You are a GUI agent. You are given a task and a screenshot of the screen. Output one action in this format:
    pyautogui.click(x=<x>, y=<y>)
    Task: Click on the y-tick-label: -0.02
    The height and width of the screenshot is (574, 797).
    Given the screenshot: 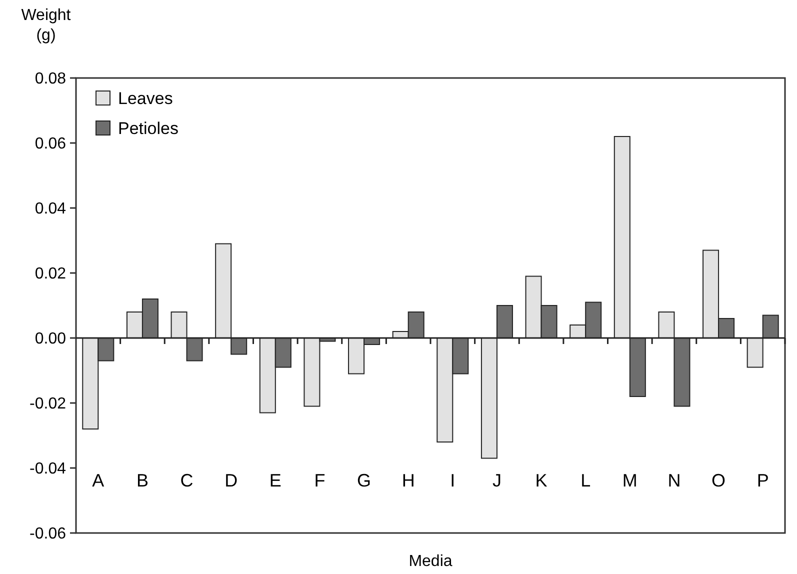 What is the action you would take?
    pyautogui.click(x=48, y=404)
    